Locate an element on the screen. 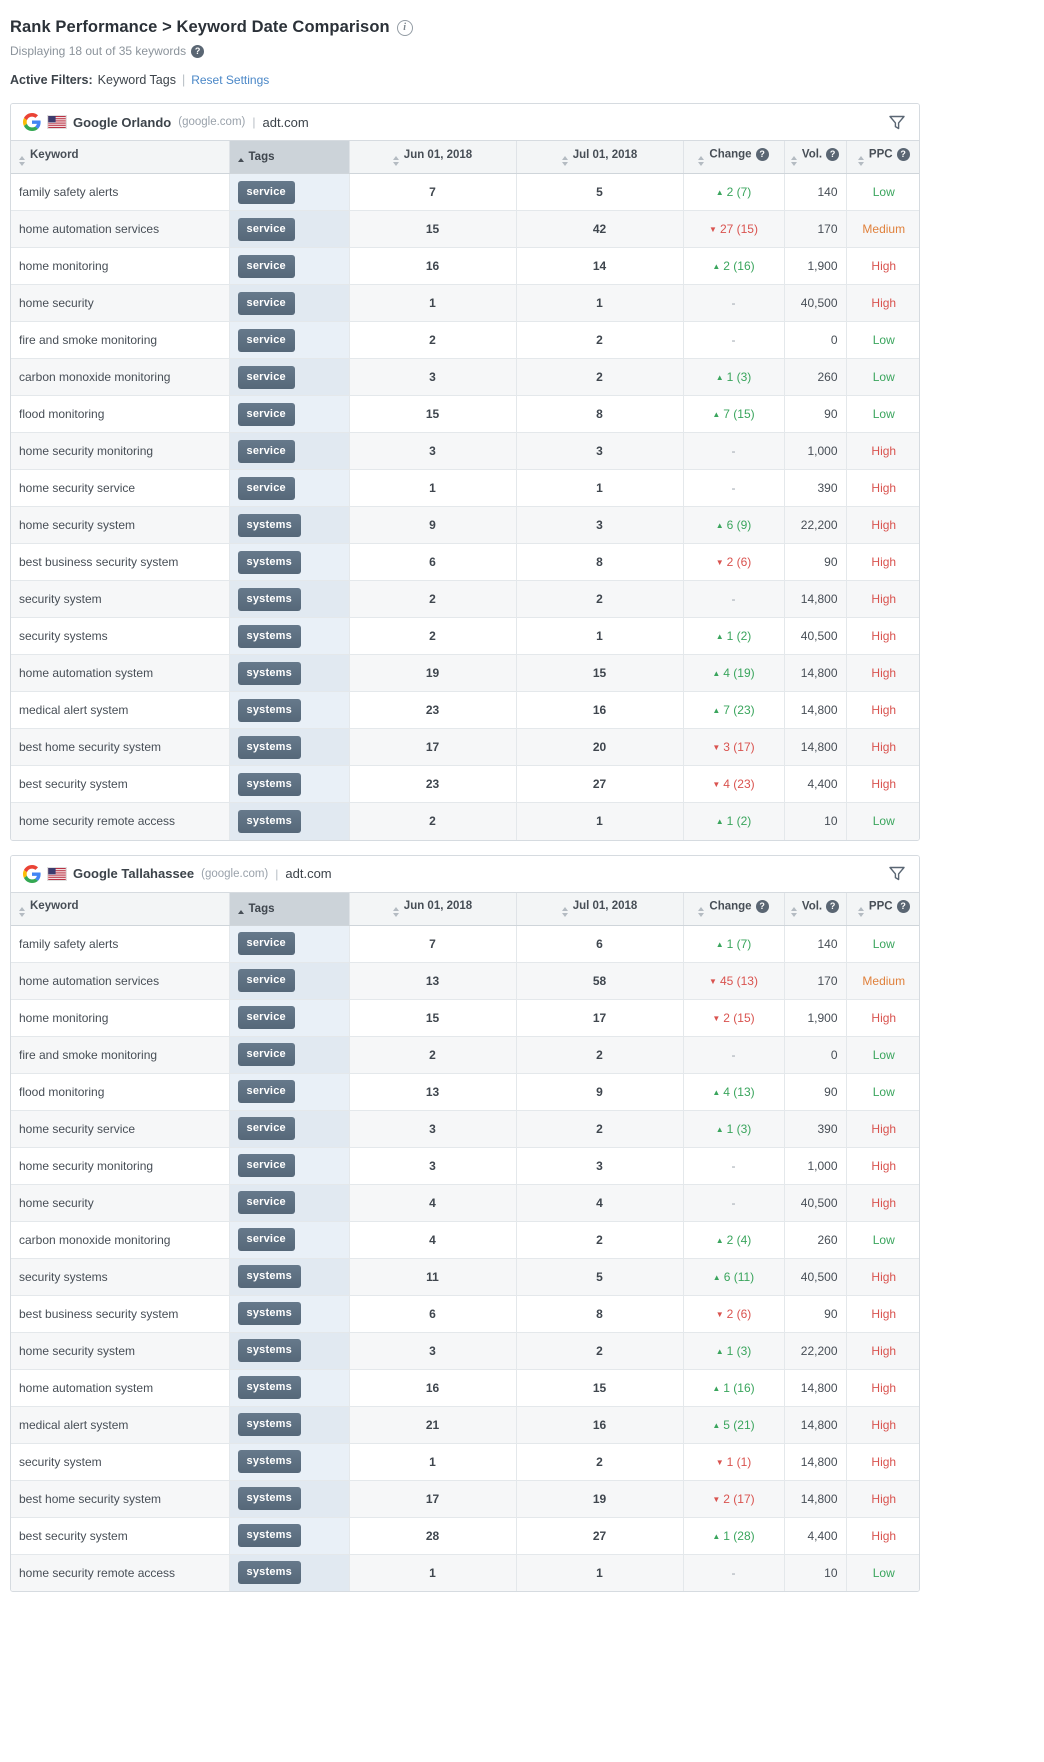 This screenshot has height=1762, width=1044. change-value: ▲ 7 (15) is located at coordinates (733, 414).